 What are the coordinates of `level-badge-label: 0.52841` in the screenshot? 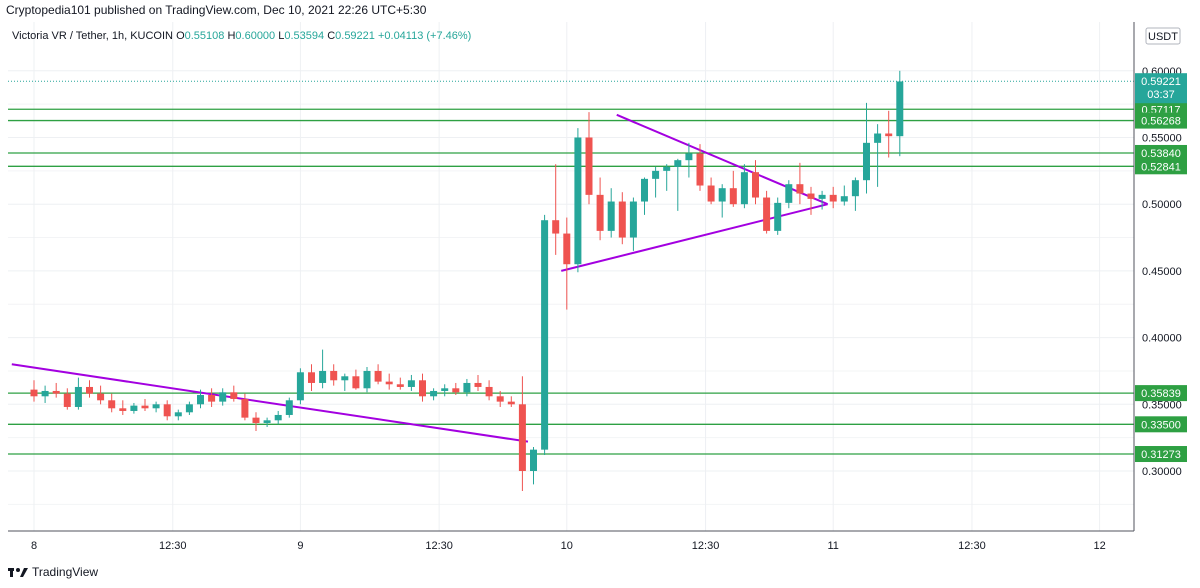 It's located at (1161, 167).